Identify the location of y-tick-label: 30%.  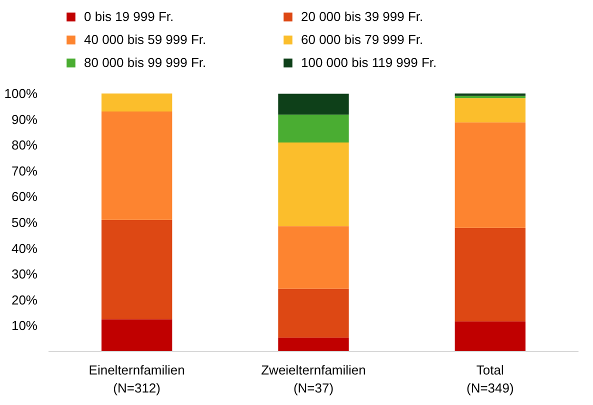
(24, 274).